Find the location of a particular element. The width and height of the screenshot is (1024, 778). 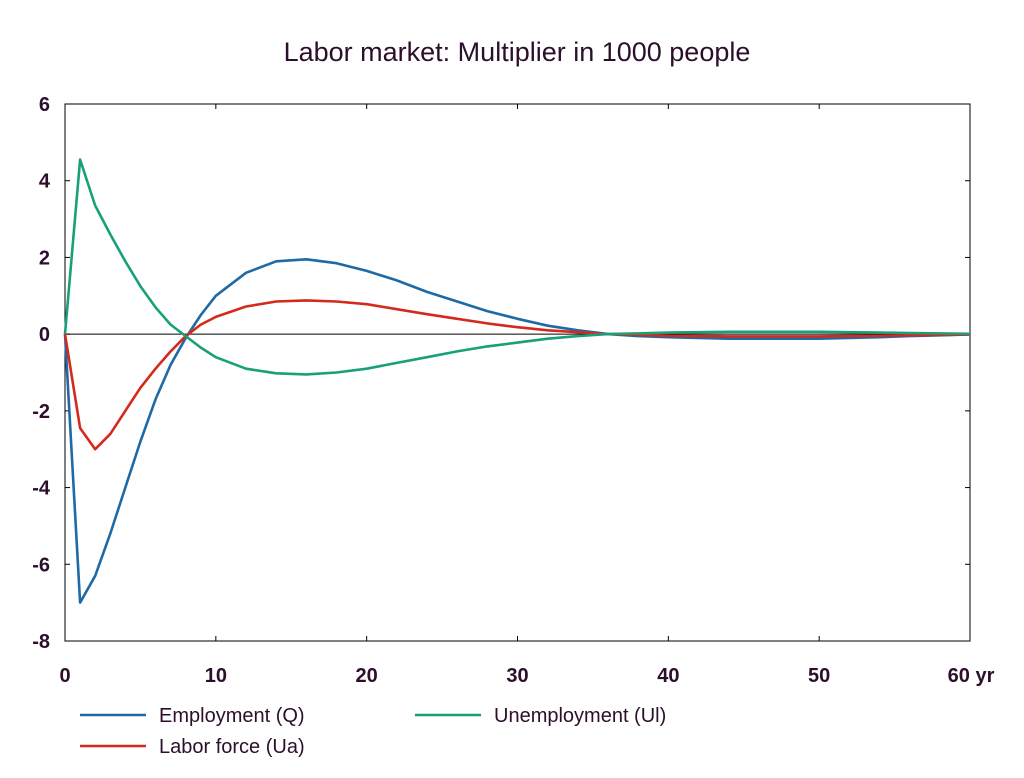

y-tick-label: 4 is located at coordinates (45, 182).